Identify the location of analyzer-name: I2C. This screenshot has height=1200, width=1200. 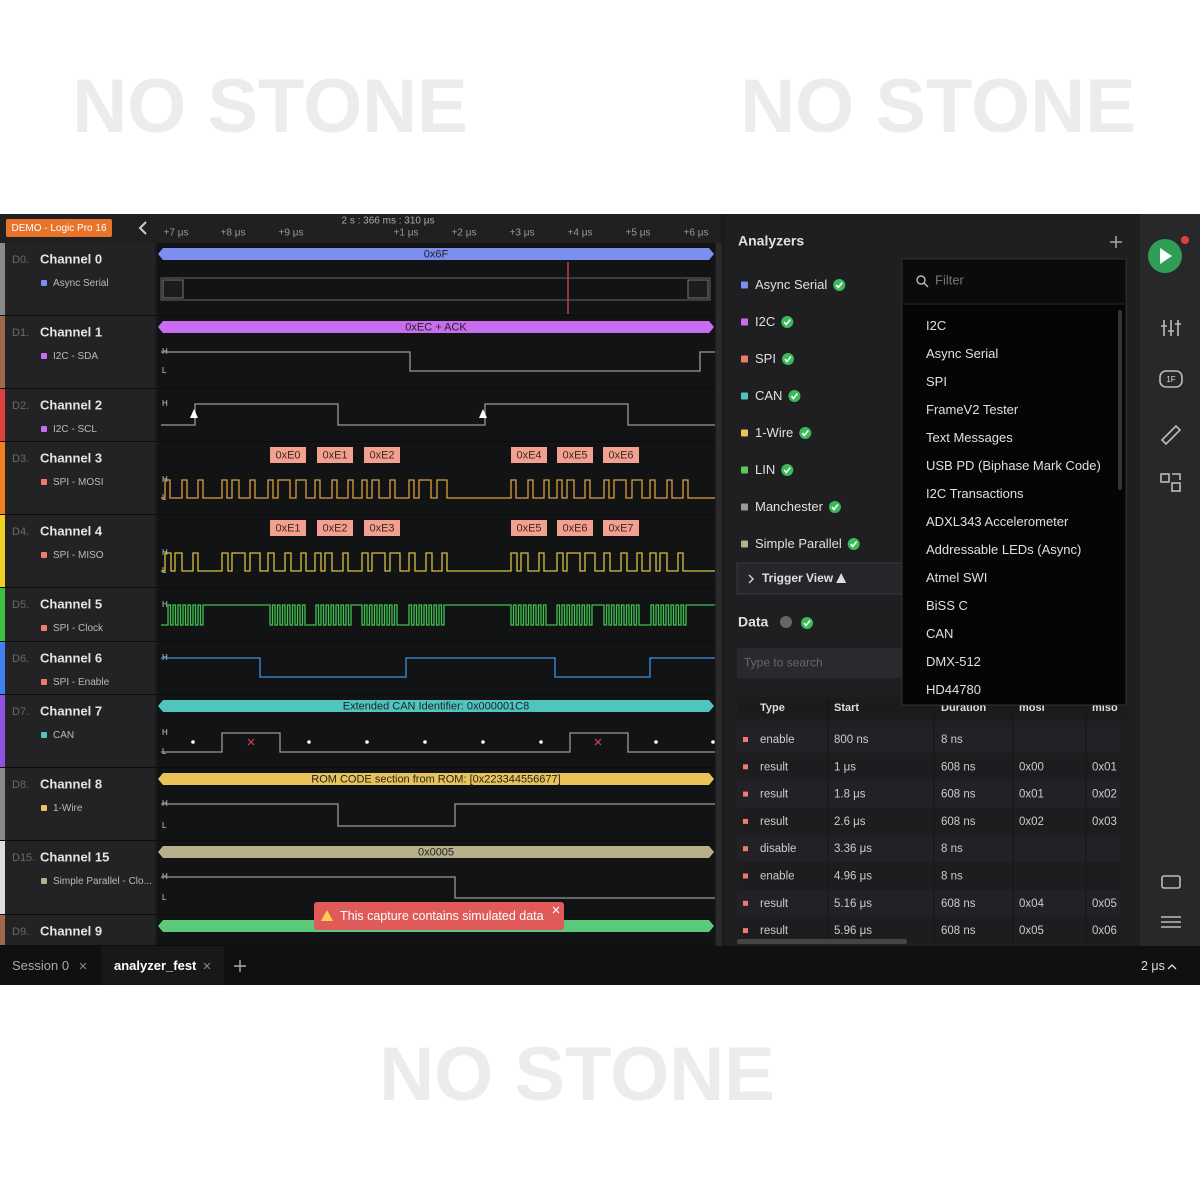
(765, 321).